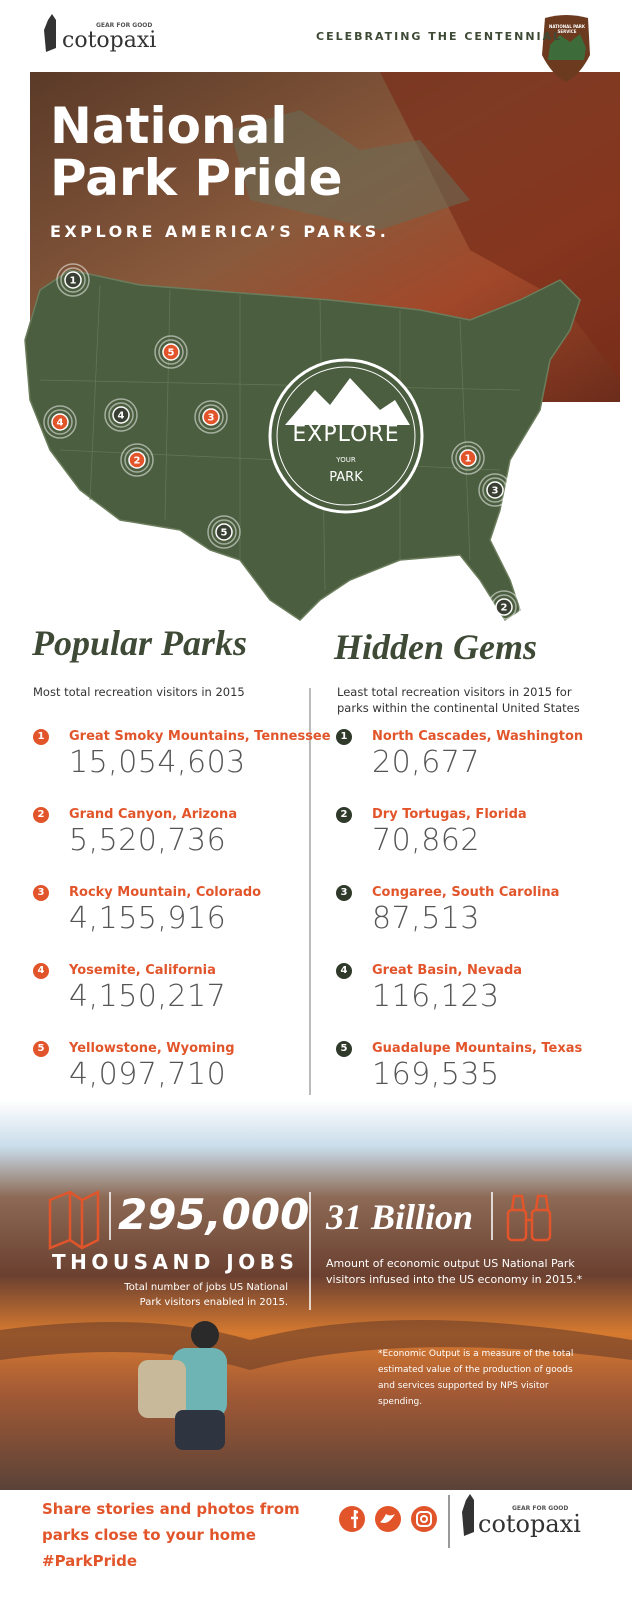  I want to click on visitor-count: 5,520,736, so click(148, 840).